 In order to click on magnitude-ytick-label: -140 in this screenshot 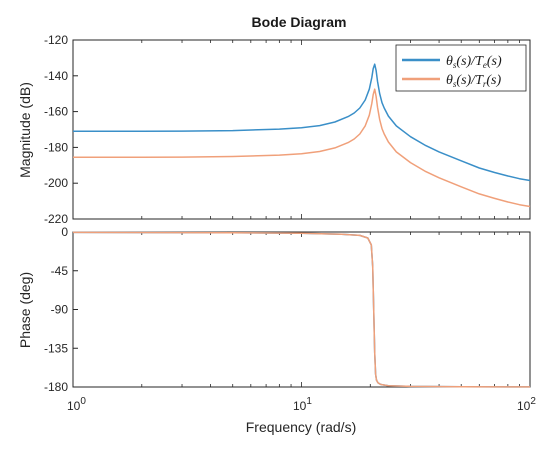, I will do `click(56, 76)`.